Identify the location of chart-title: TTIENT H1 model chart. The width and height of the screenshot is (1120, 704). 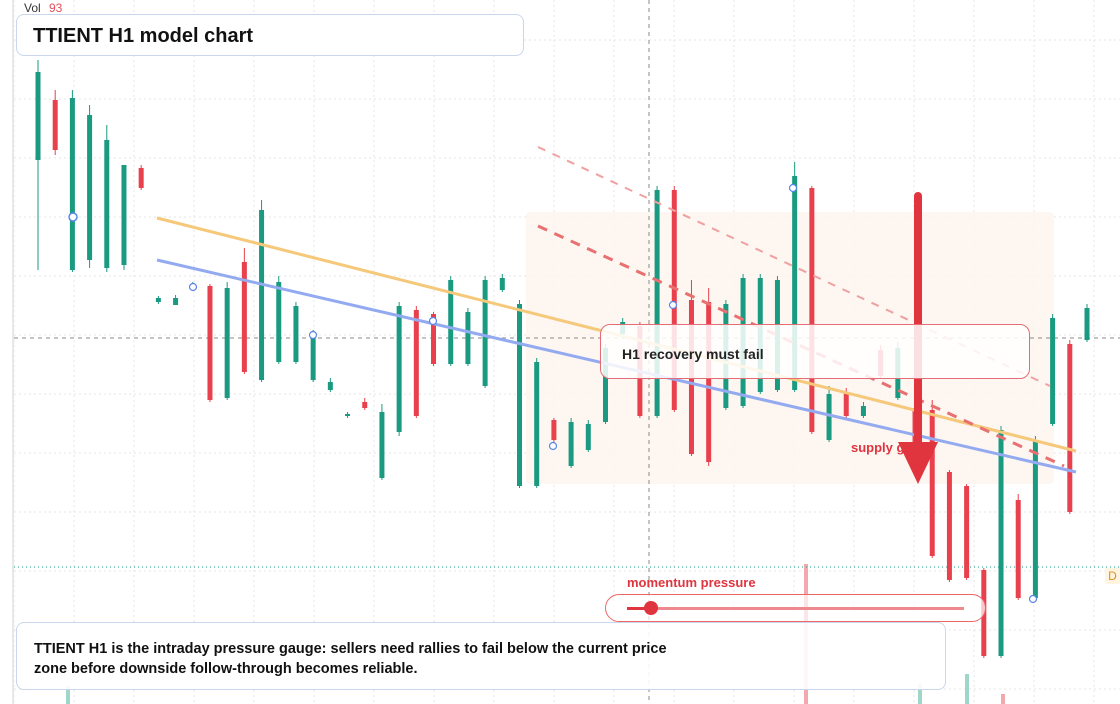
(143, 36).